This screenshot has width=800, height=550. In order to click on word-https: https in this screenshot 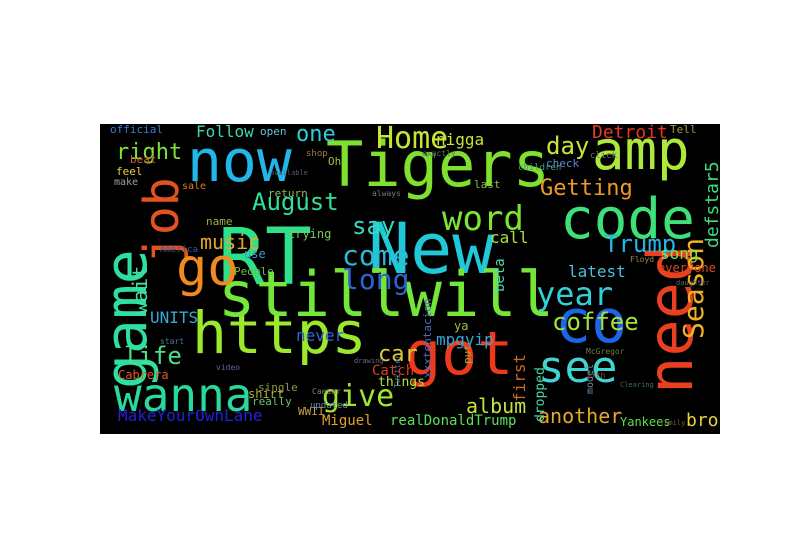, I will do `click(279, 333)`.